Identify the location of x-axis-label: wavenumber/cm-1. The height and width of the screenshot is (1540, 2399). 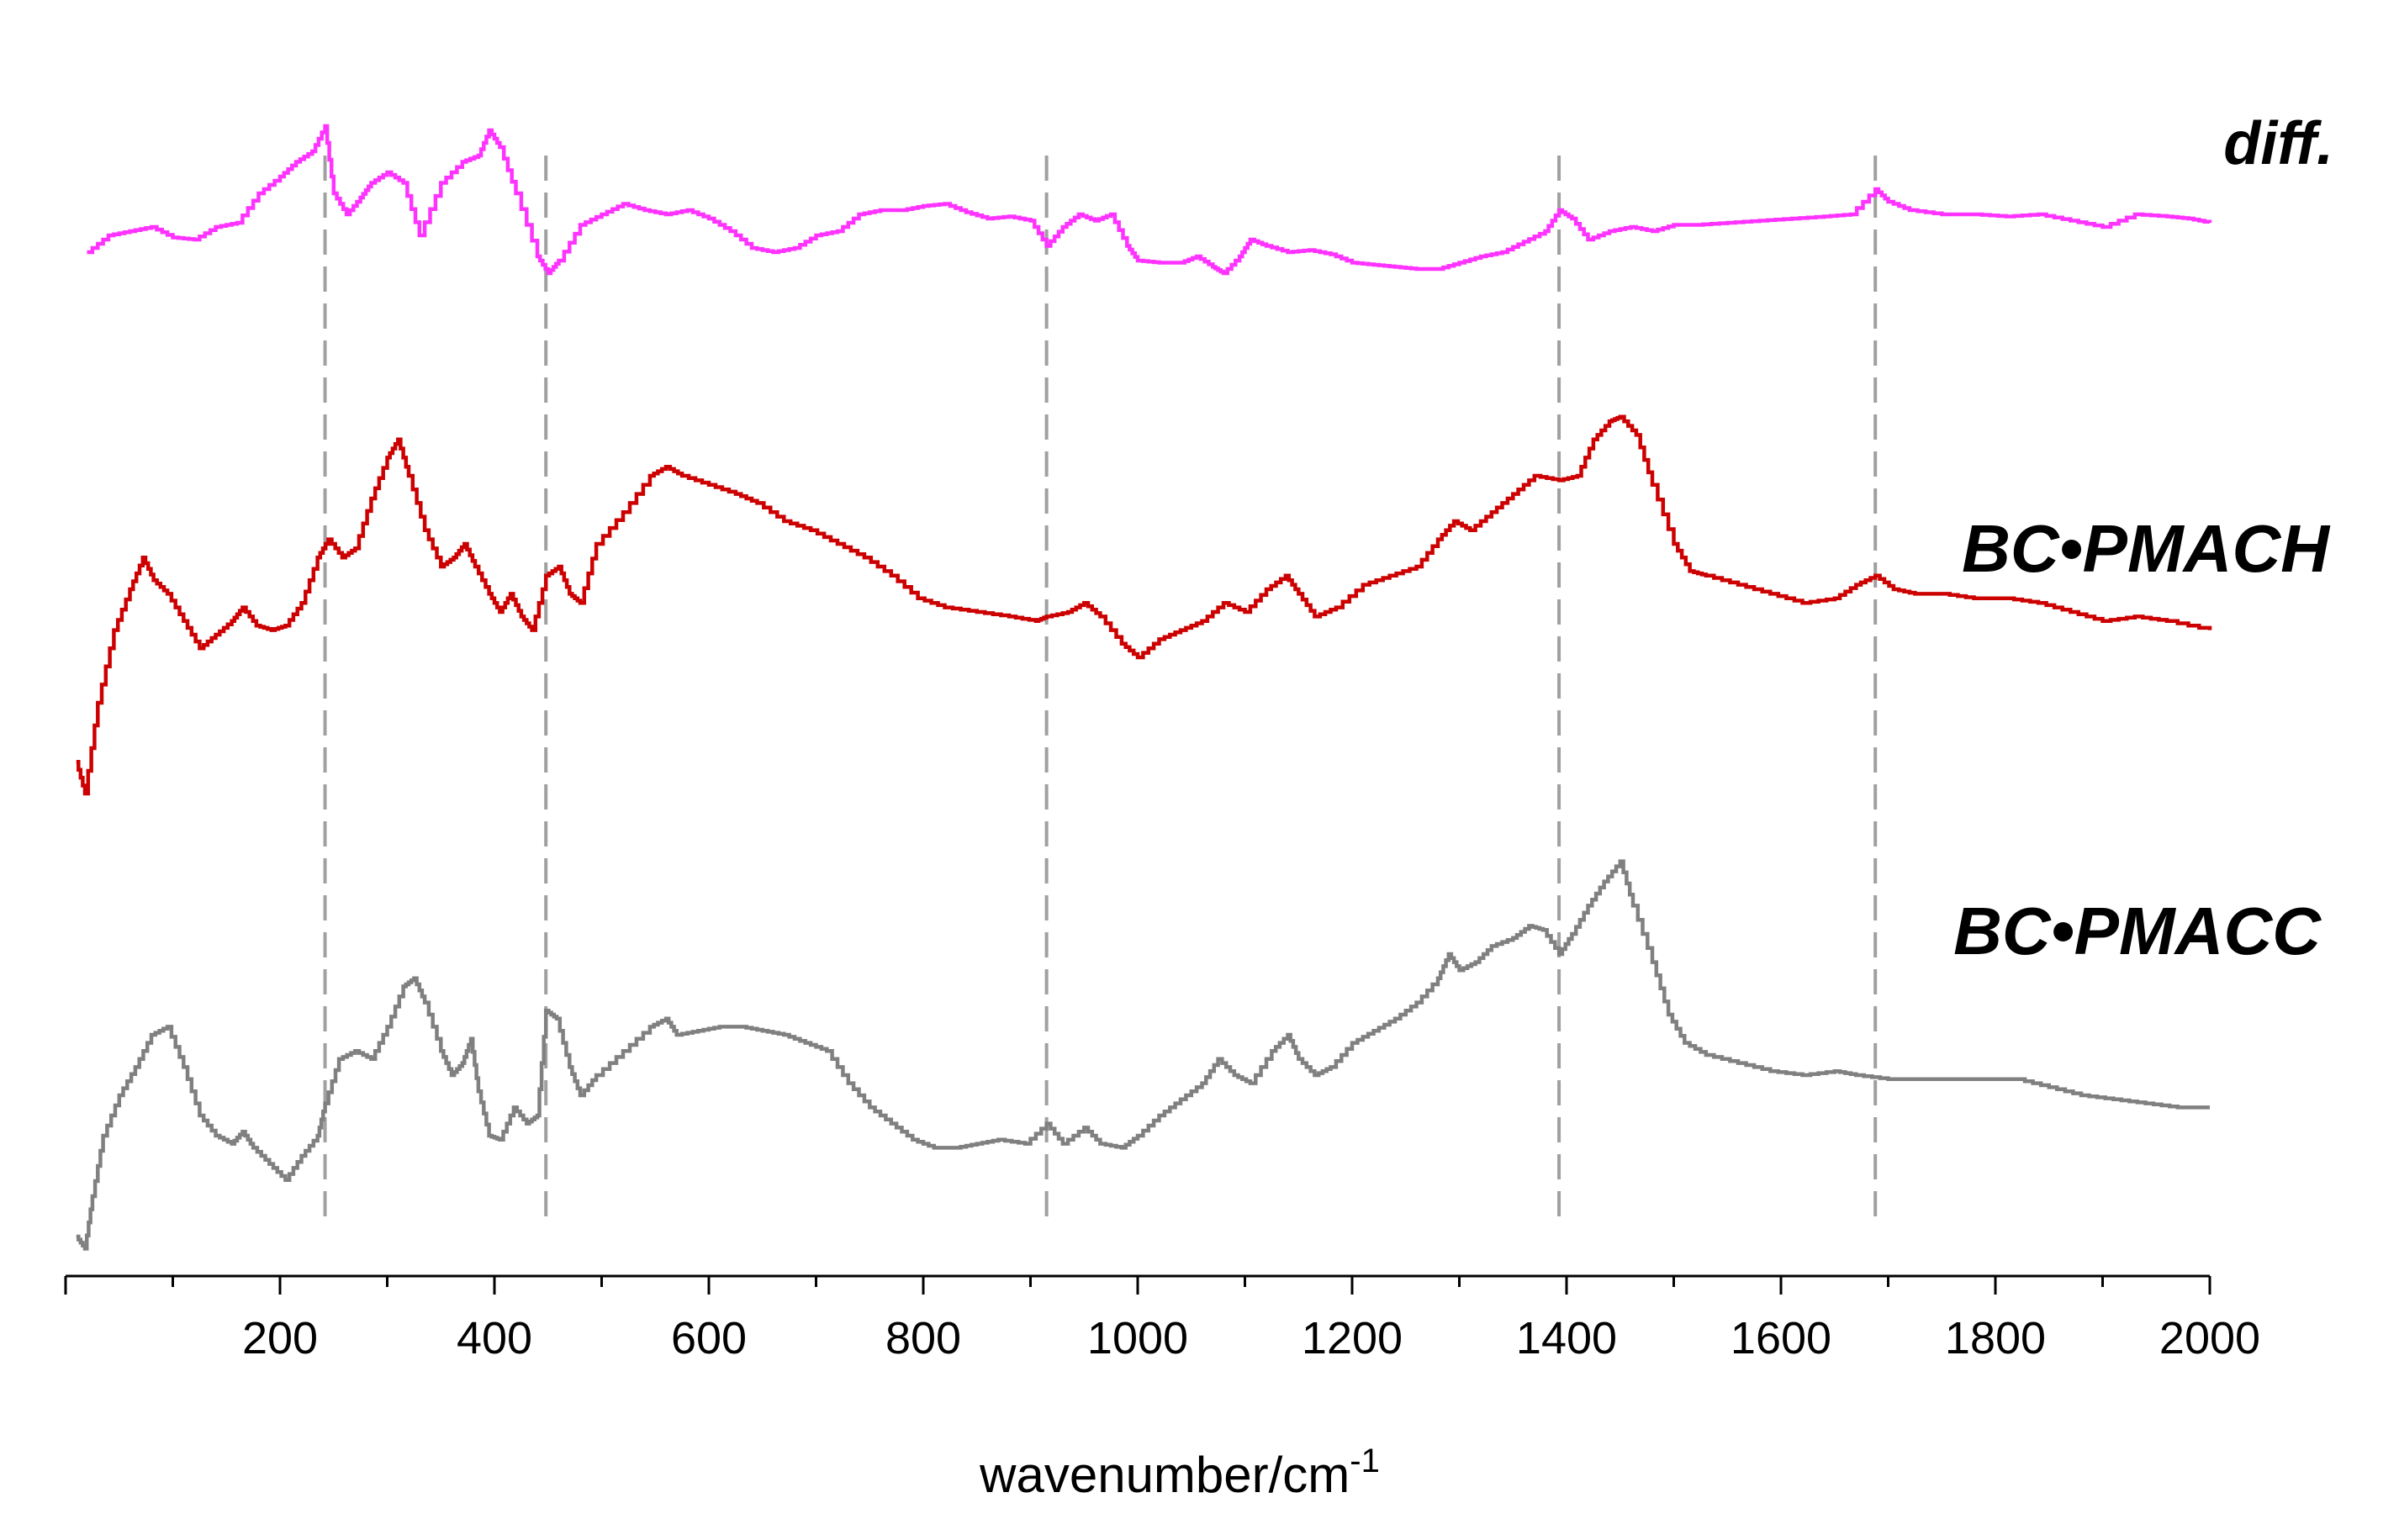
(1179, 1472).